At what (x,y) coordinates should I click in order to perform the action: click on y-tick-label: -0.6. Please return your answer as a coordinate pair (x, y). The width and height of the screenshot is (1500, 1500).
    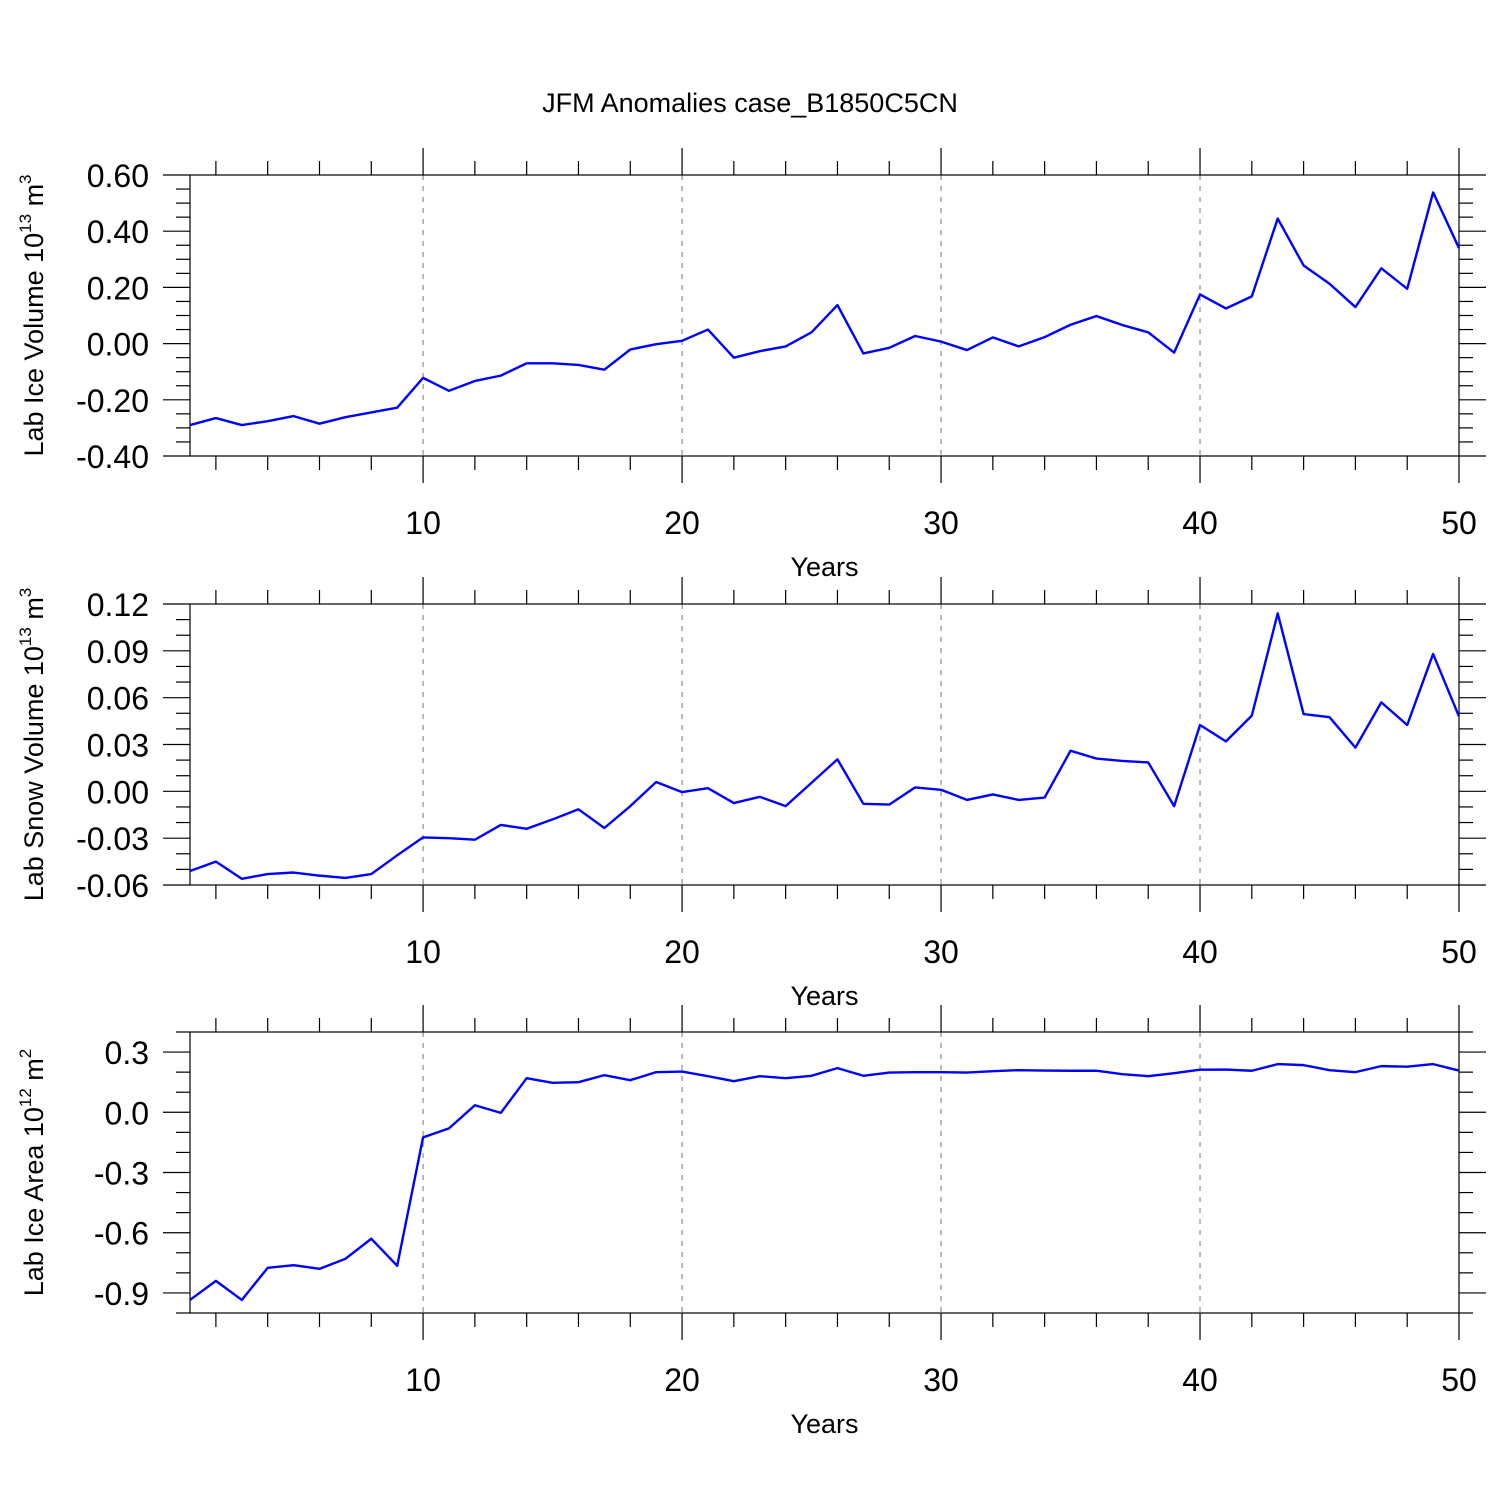
    Looking at the image, I should click on (121, 1234).